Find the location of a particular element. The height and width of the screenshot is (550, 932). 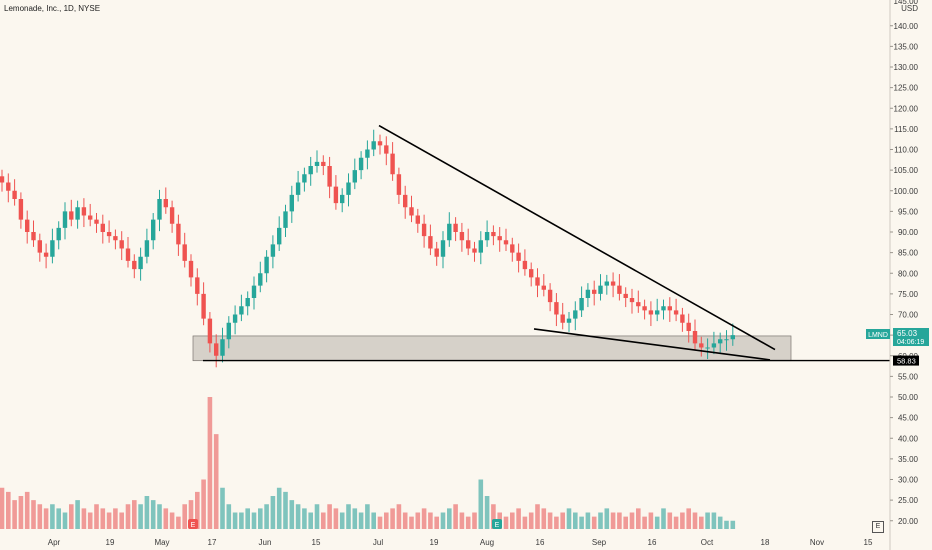

price-tick-label: 145.00 is located at coordinates (906, 3).